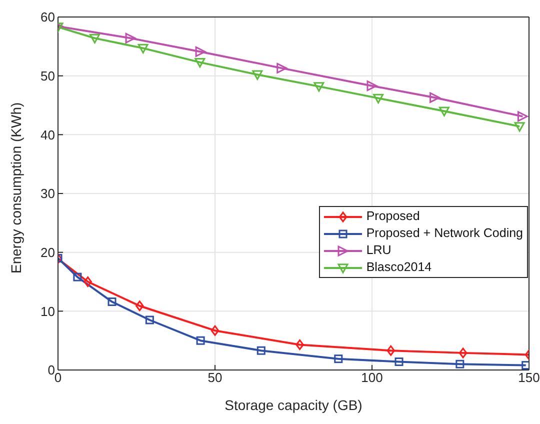 The image size is (540, 424). Describe the element at coordinates (399, 267) in the screenshot. I see `legend-label: Blasco2014` at that location.